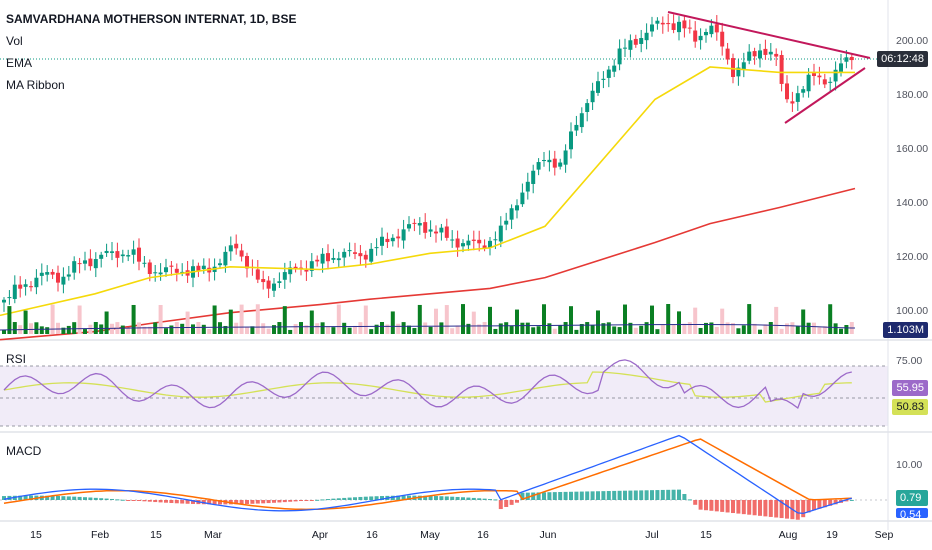  I want to click on upper-trendline, so click(769, 35).